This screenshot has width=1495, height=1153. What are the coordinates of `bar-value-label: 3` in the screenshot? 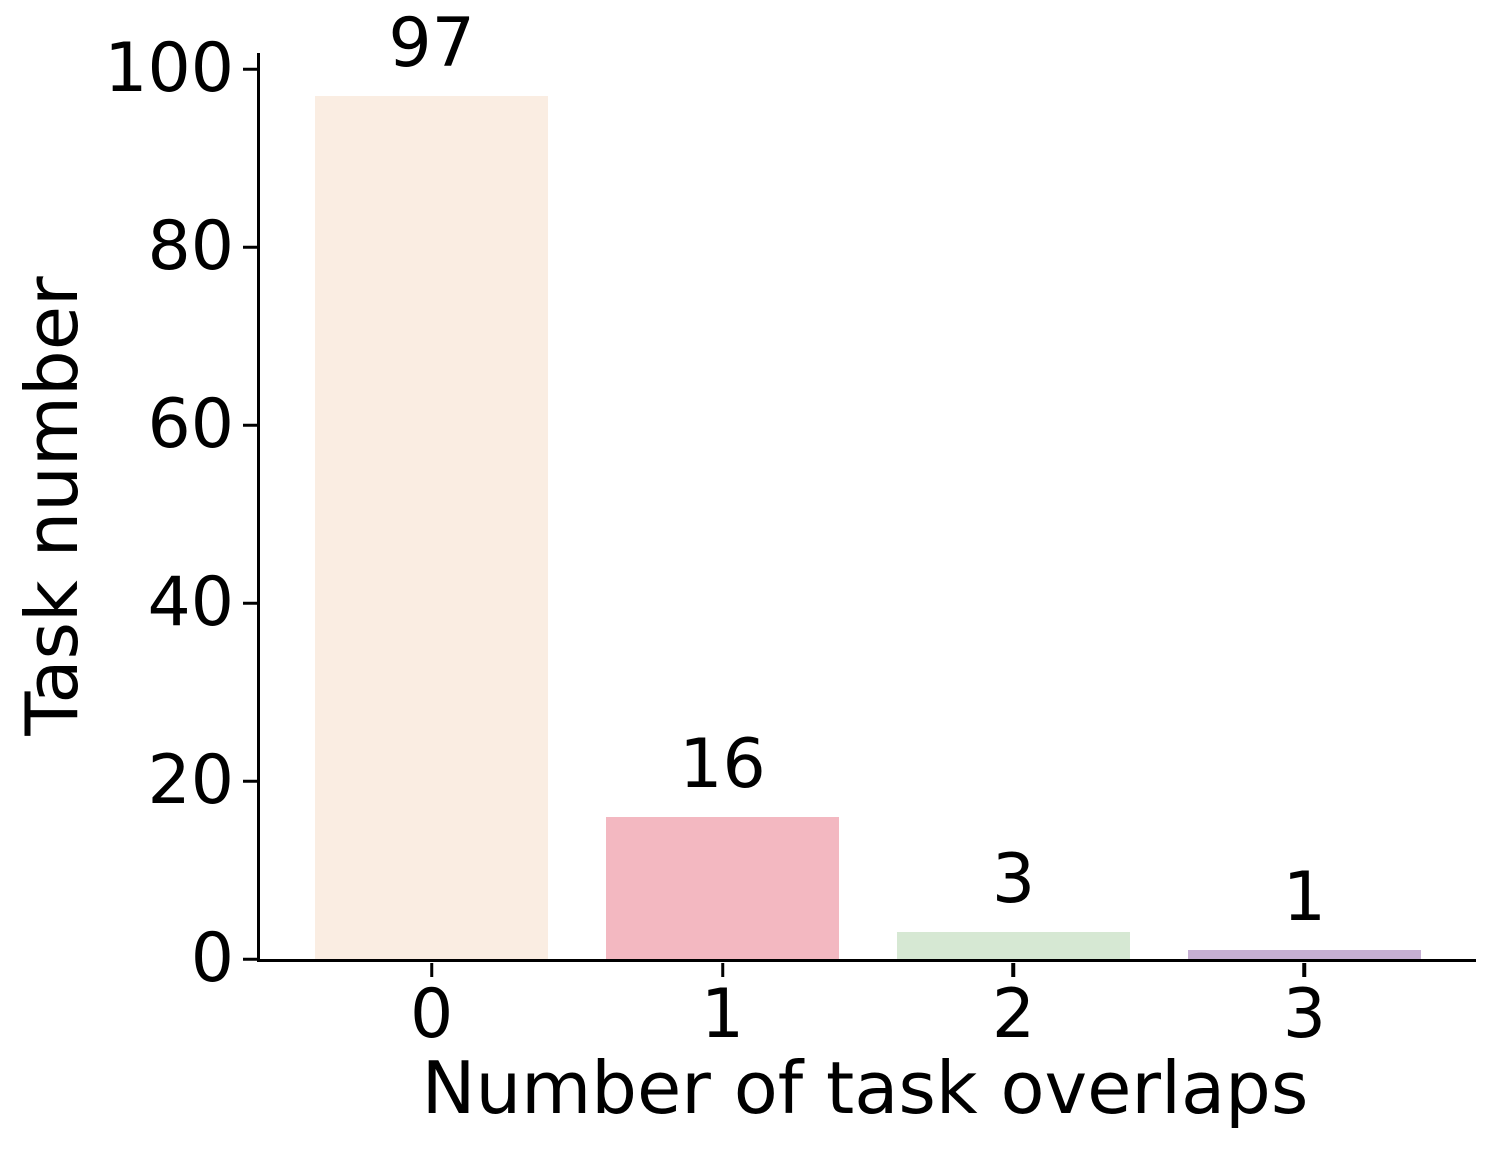 It's located at (1013, 880).